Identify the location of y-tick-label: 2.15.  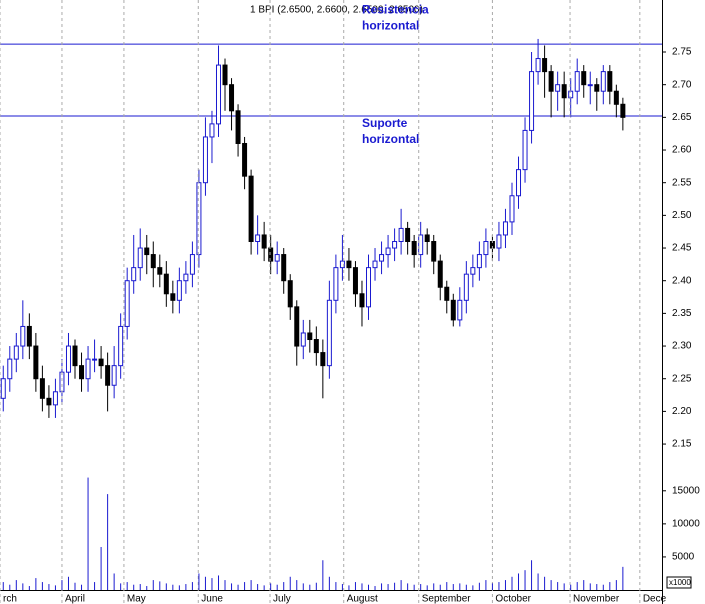
(682, 444).